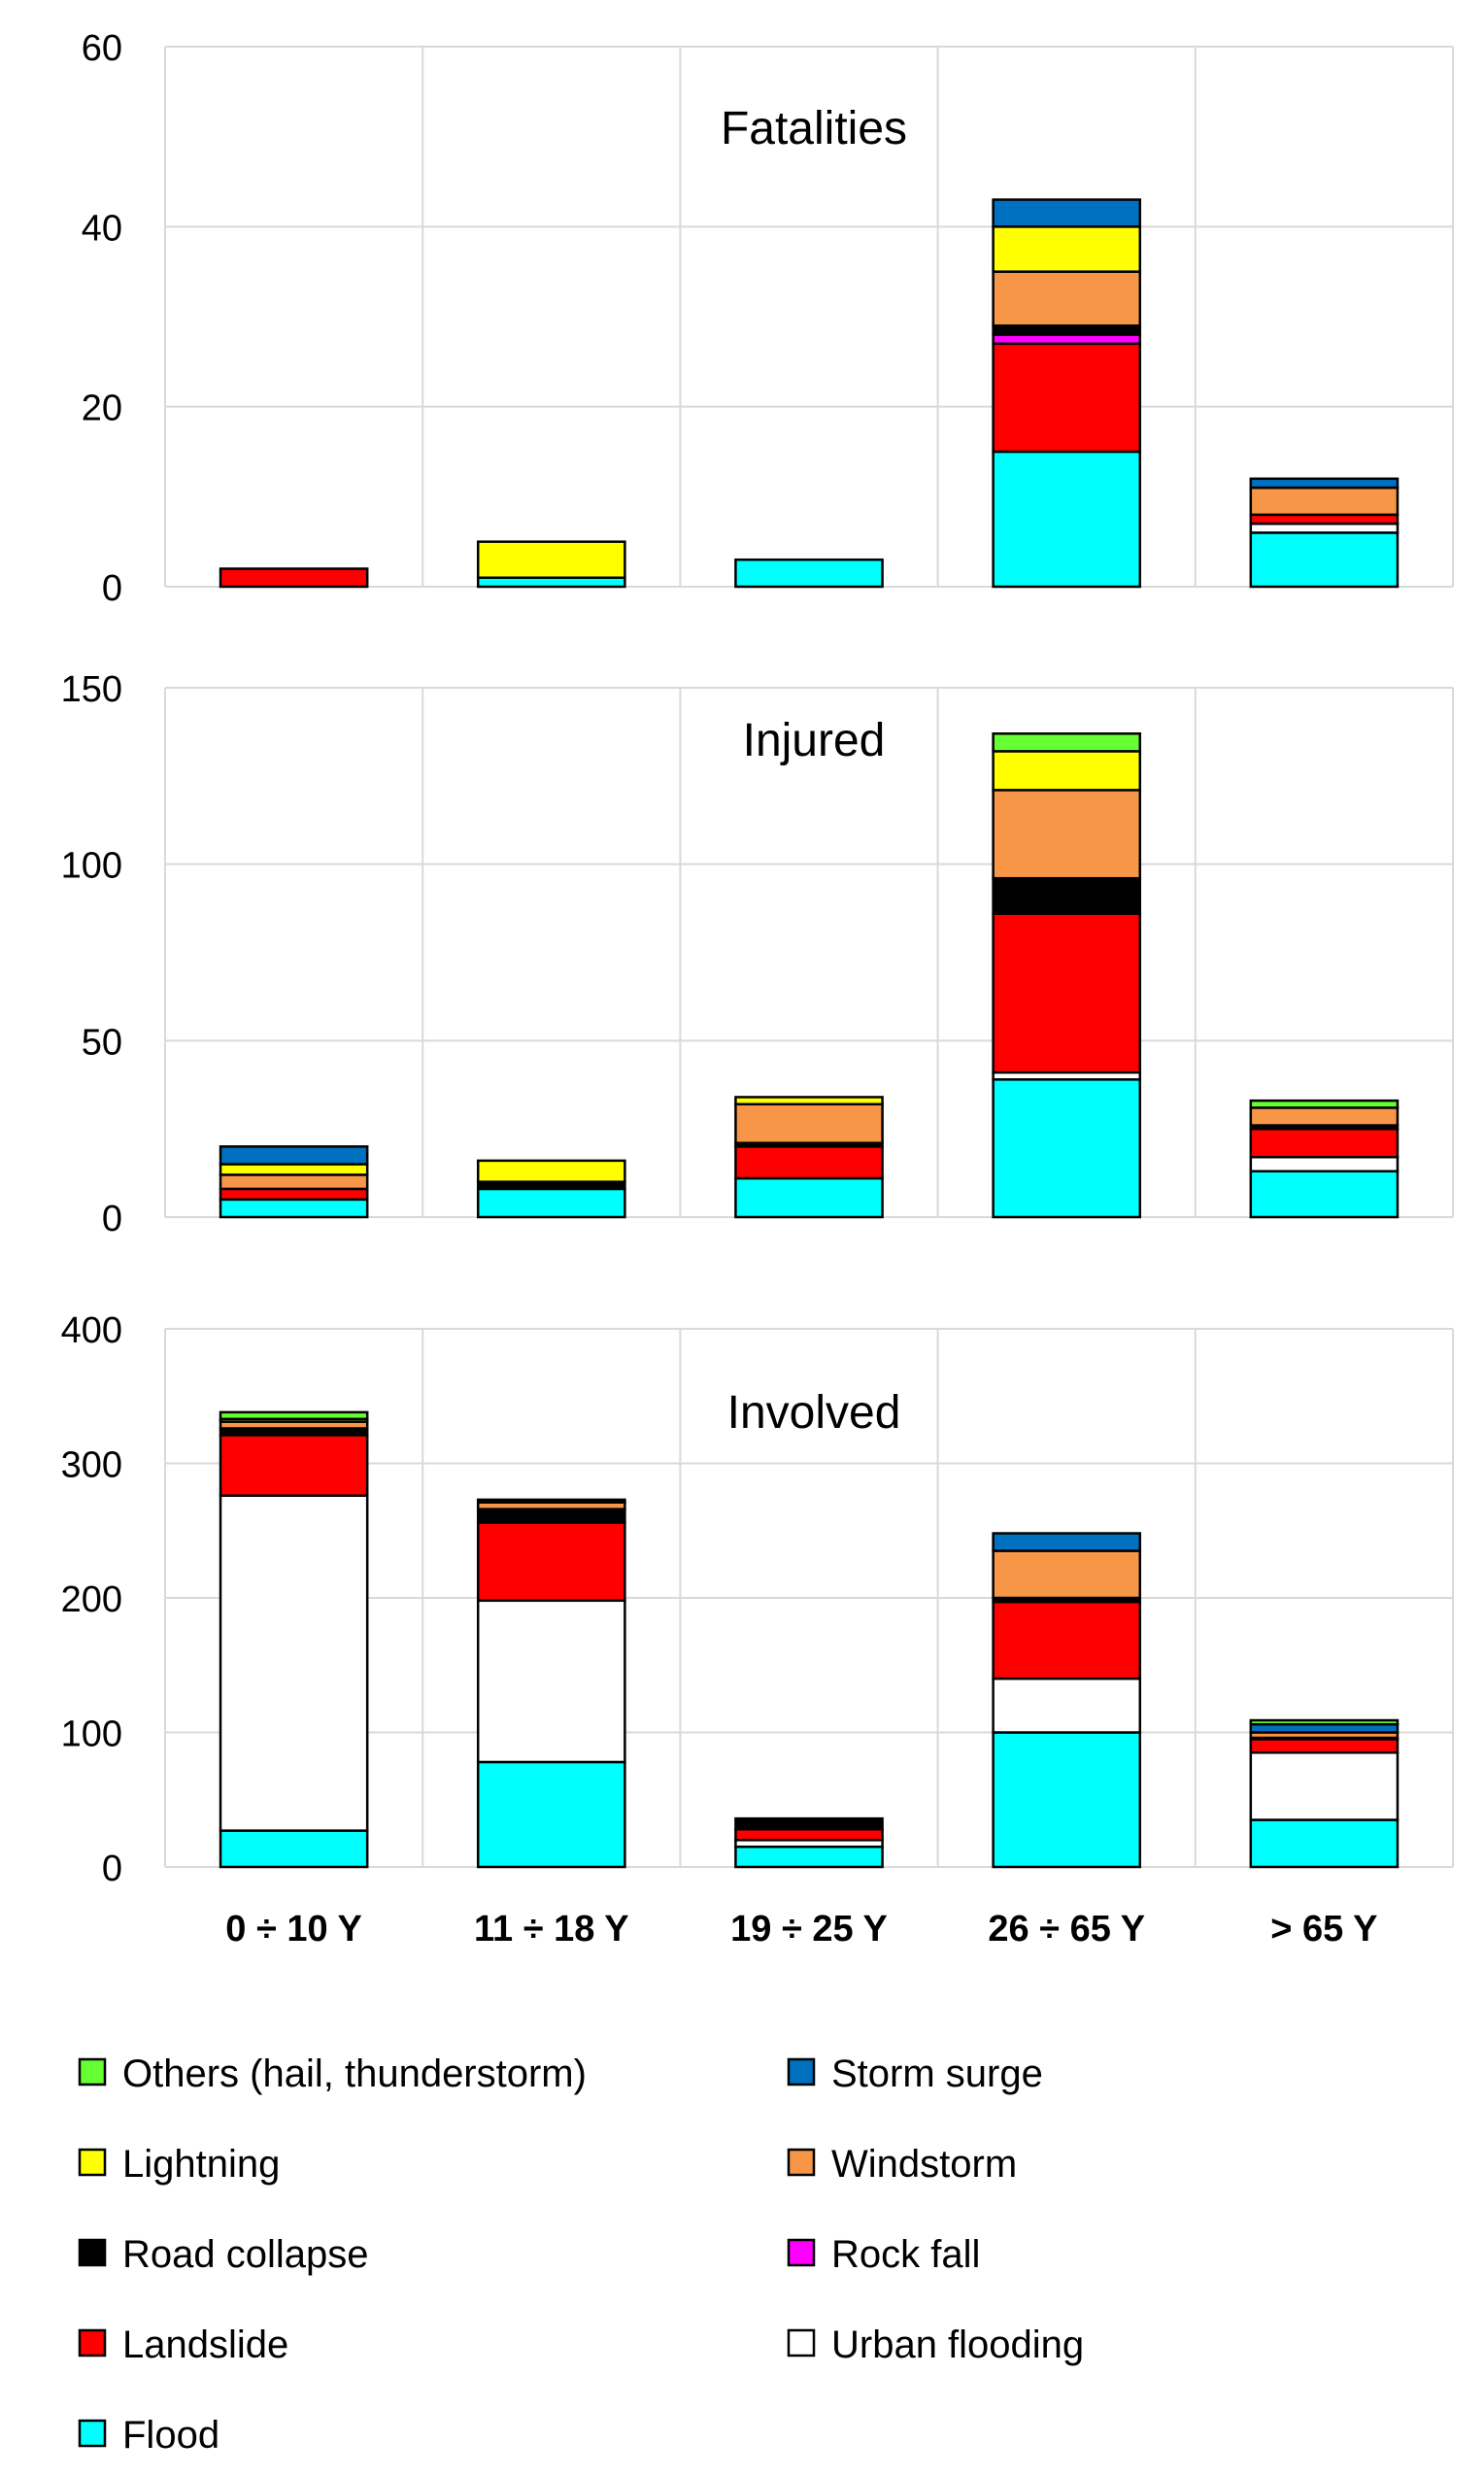 The height and width of the screenshot is (2476, 1484). I want to click on x-category-label: > 65 Y, so click(1323, 1929).